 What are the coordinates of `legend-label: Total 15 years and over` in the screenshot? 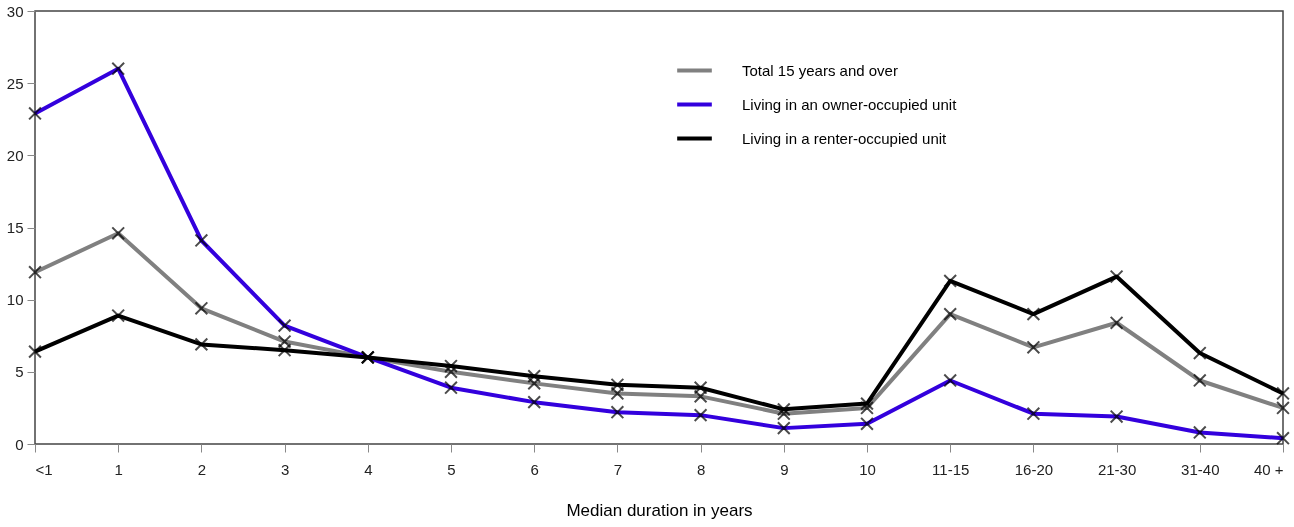 It's located at (820, 70).